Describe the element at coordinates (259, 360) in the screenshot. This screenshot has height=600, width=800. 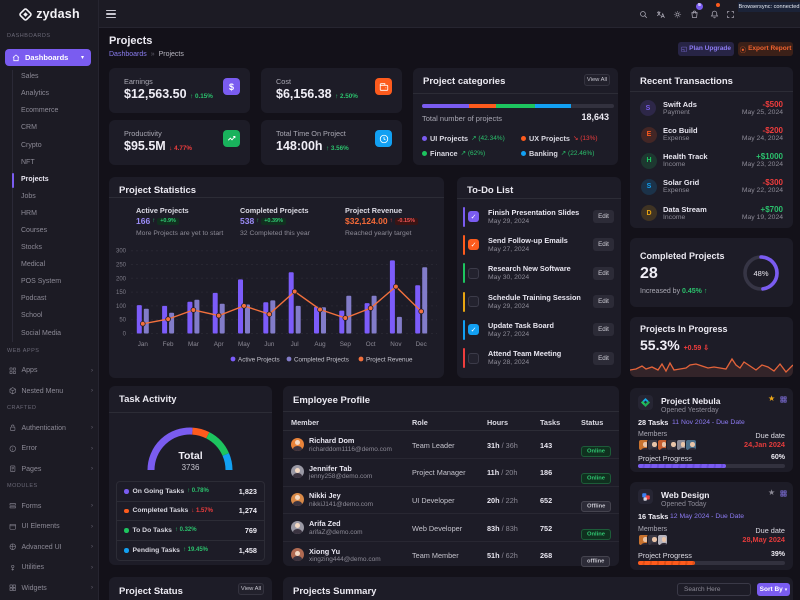
I see `svg-text: Active Projects` at that location.